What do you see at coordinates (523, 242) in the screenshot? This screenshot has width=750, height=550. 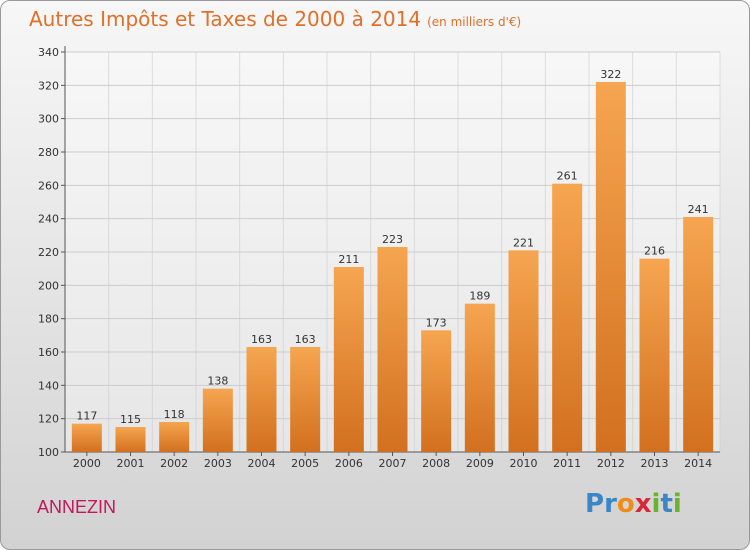 I see `data-label: 221` at bounding box center [523, 242].